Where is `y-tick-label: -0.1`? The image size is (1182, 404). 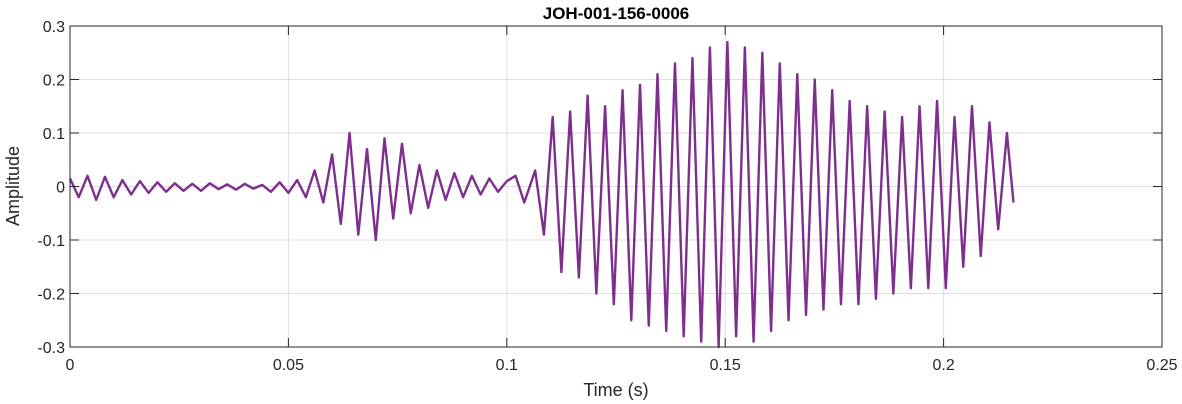
y-tick-label: -0.1 is located at coordinates (51, 241).